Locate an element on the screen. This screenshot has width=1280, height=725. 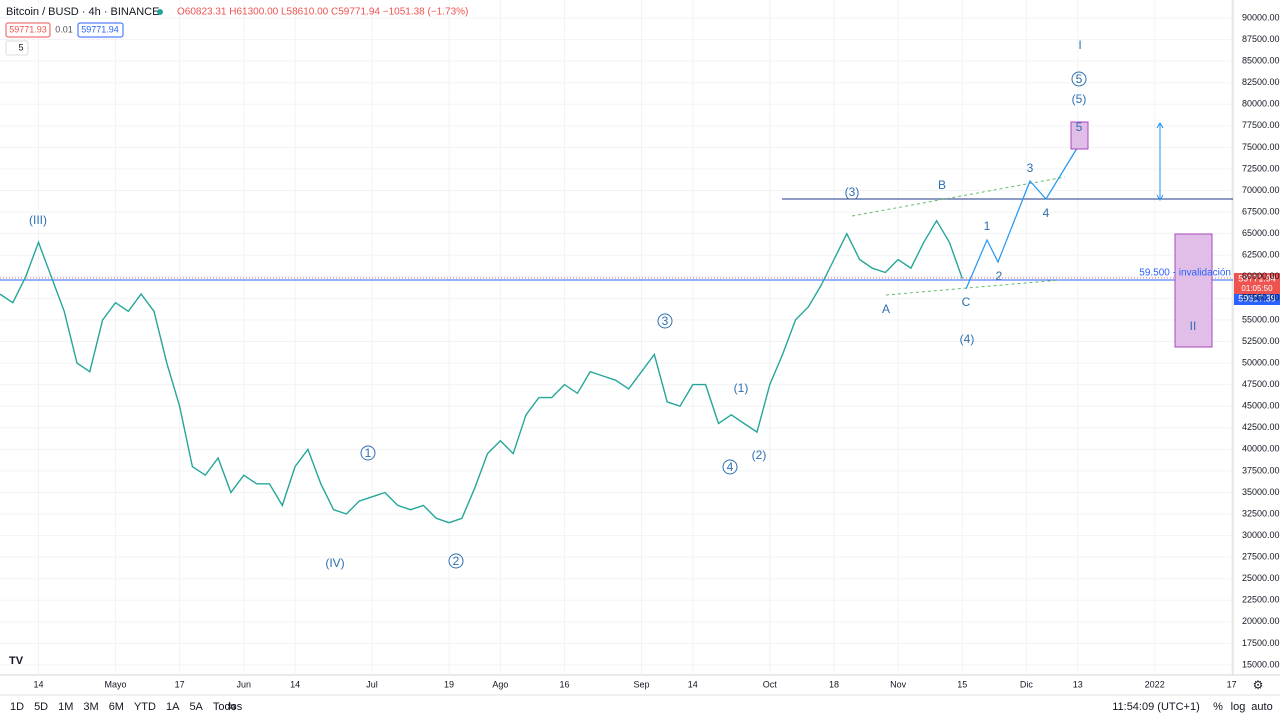
y-tick-label: 62500.00 is located at coordinates (1261, 255).